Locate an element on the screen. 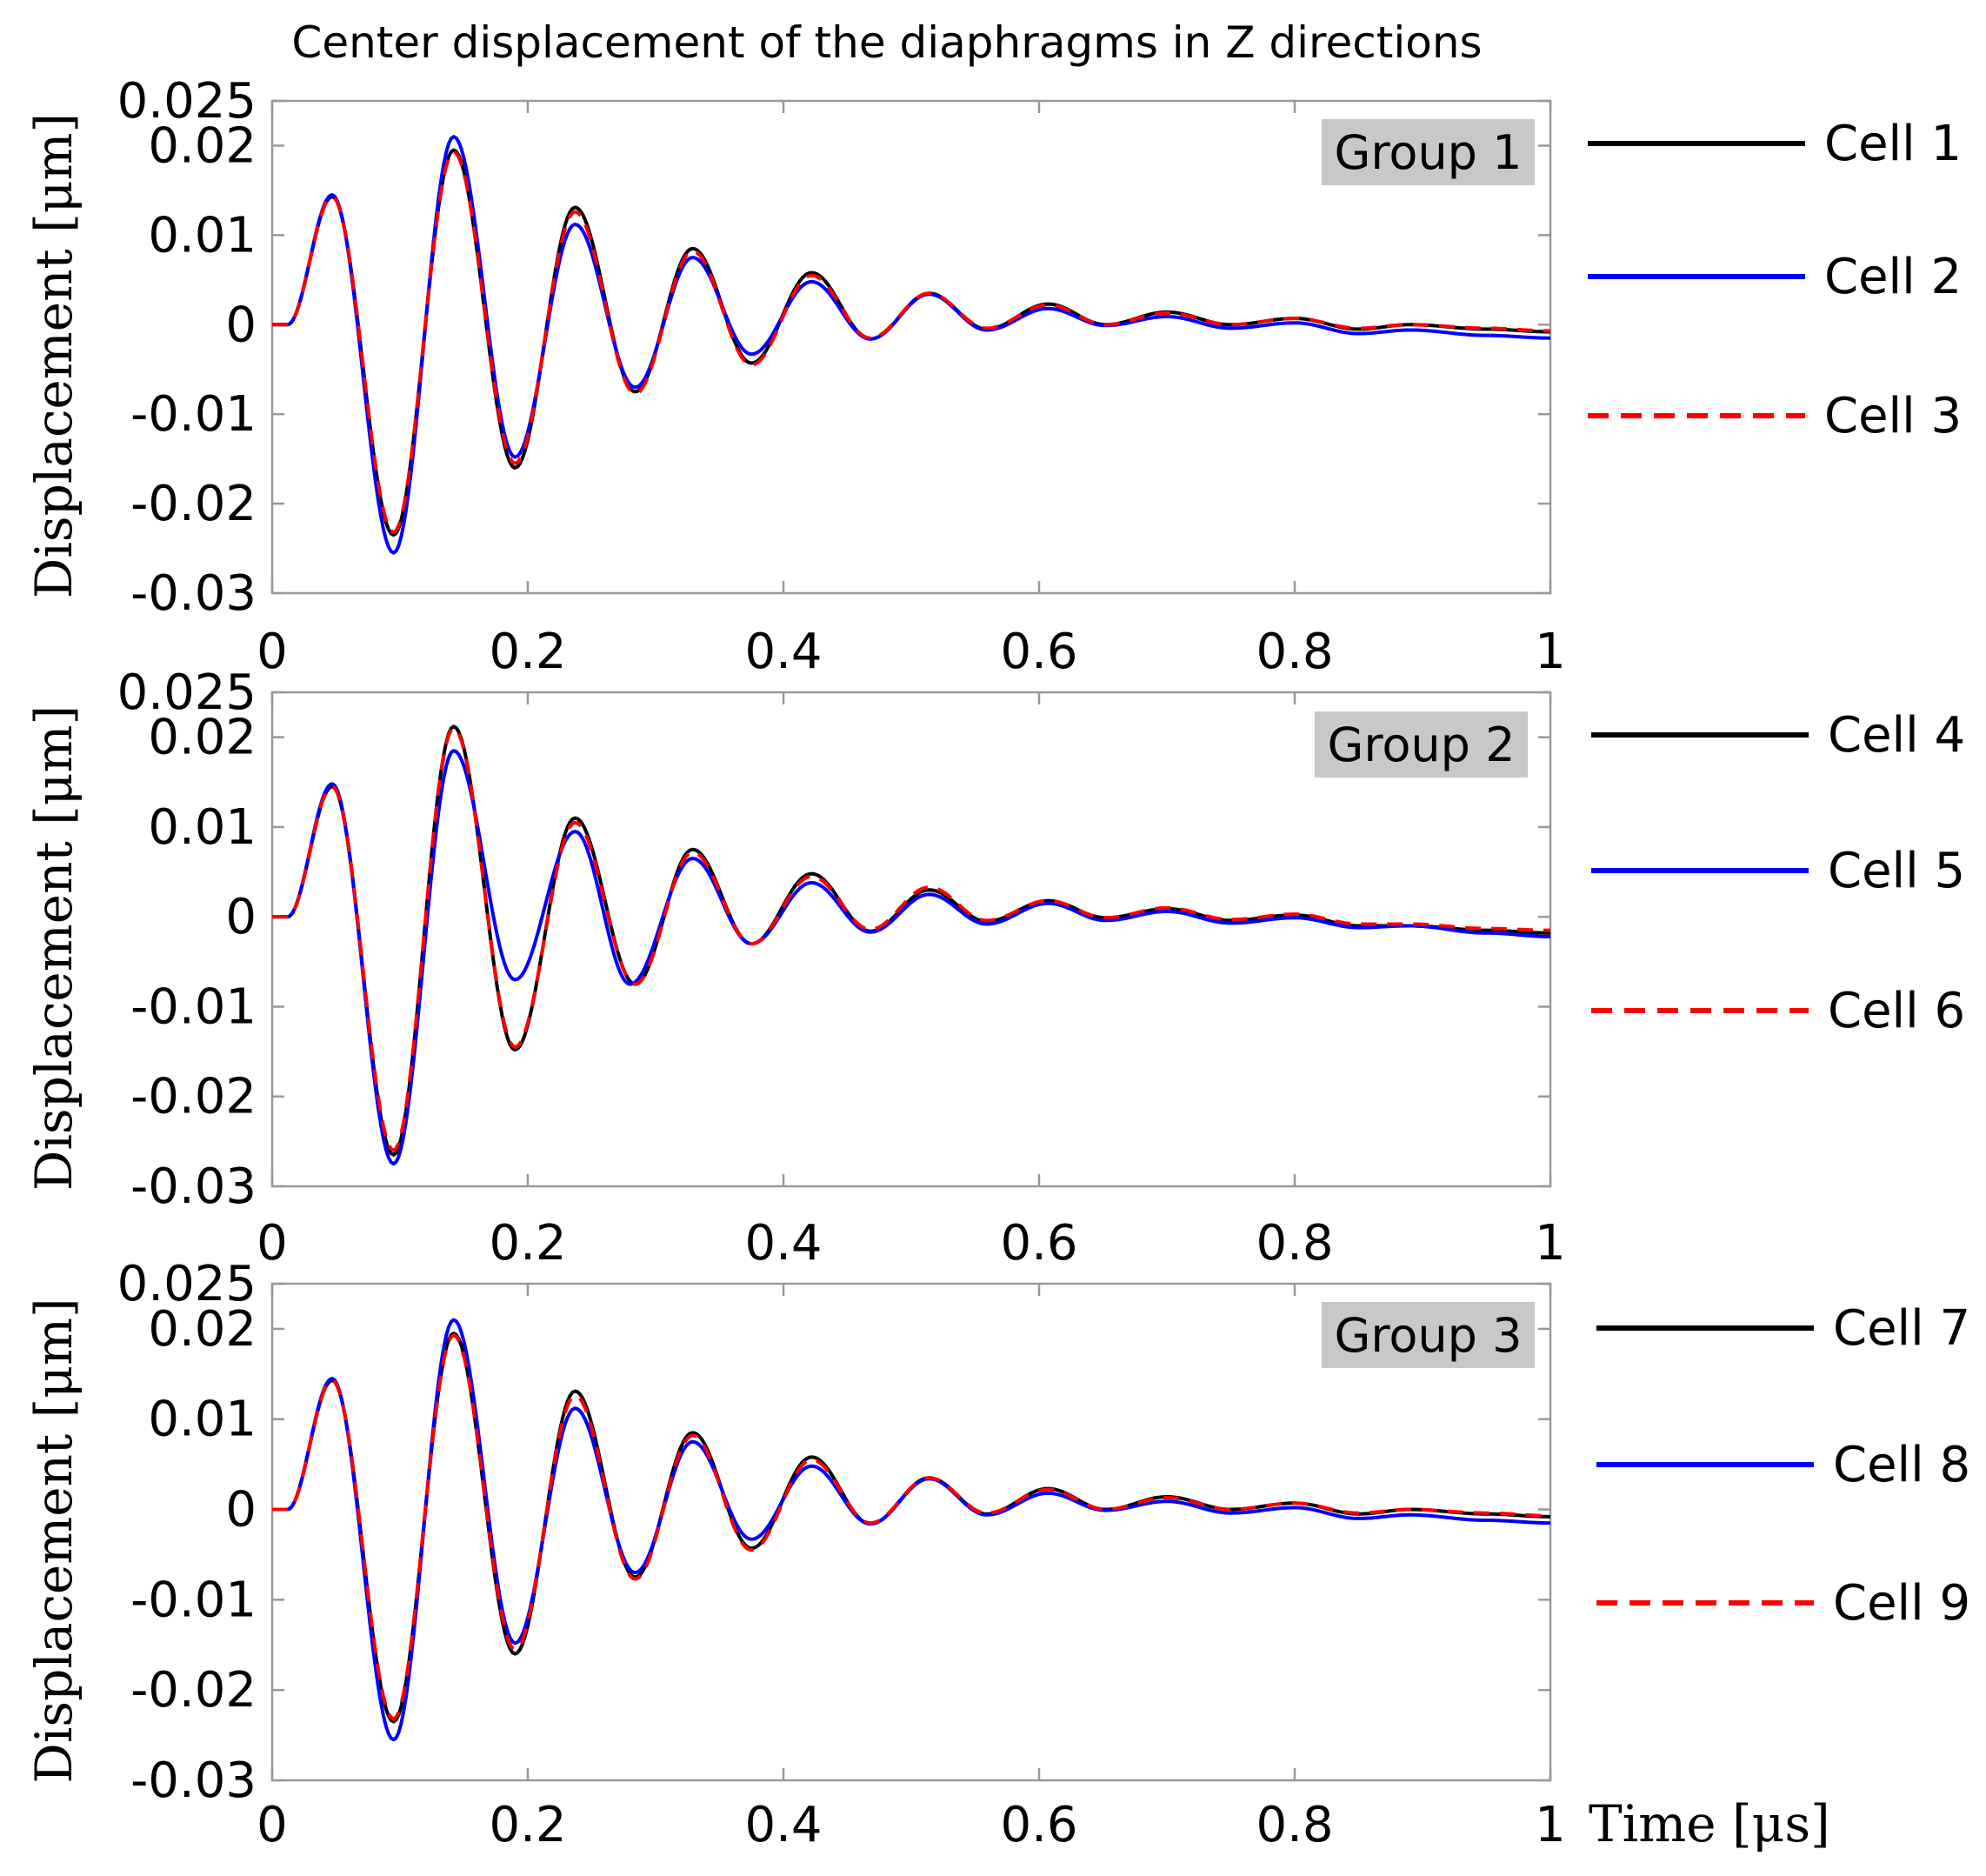 The height and width of the screenshot is (1876, 1986). group-label: Group 3 is located at coordinates (1429, 1335).